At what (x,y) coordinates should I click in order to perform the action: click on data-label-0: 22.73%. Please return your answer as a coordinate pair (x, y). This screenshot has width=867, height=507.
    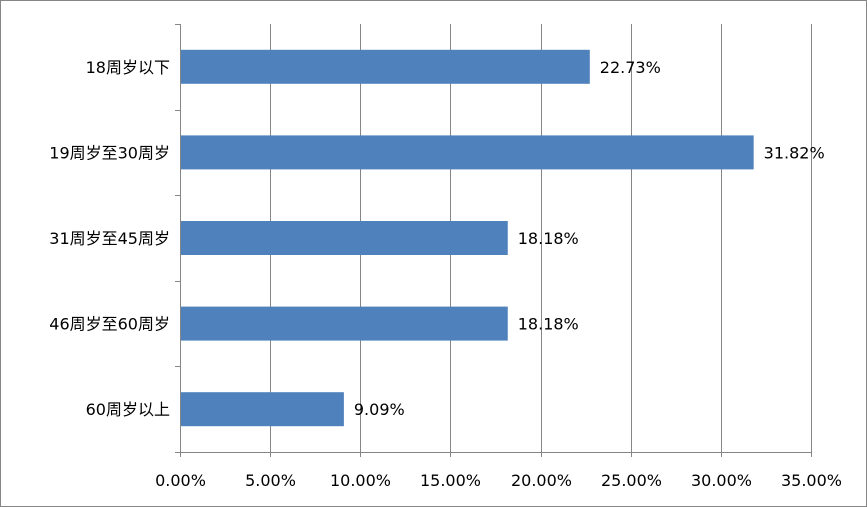
    Looking at the image, I should click on (630, 67).